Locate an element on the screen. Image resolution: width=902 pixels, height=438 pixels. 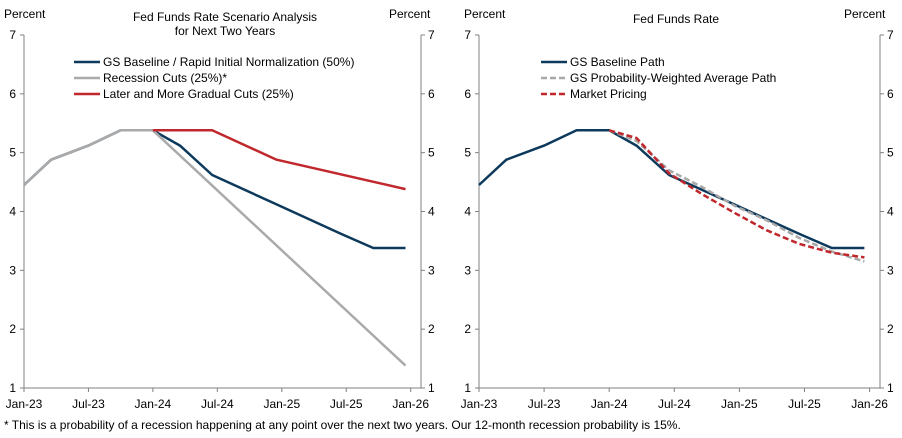
legend-label-3: Market Pricing is located at coordinates (608, 94).